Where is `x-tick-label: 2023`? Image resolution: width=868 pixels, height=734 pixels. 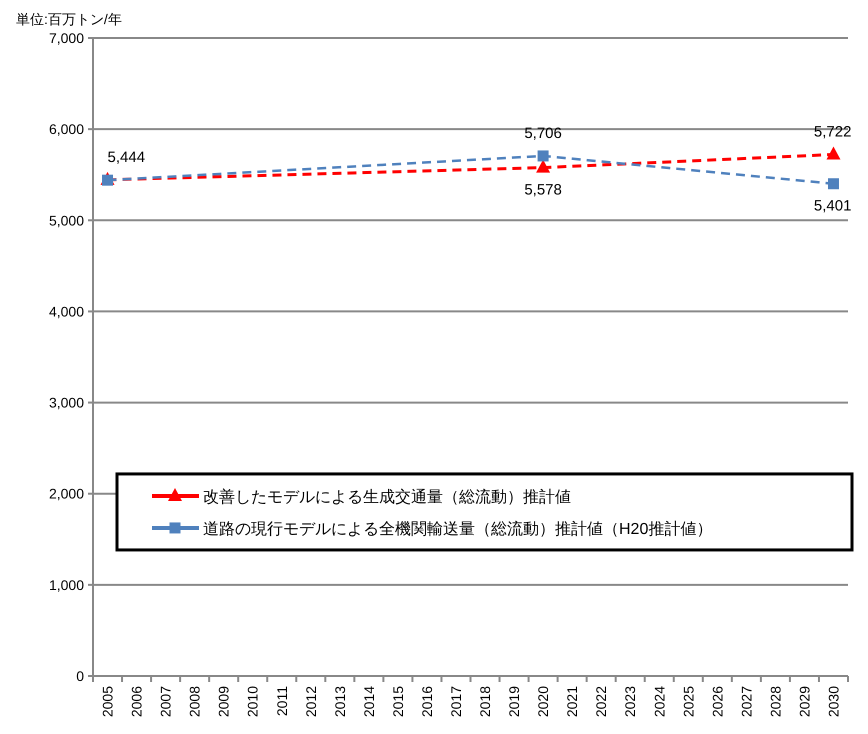
x-tick-label: 2023 is located at coordinates (630, 702).